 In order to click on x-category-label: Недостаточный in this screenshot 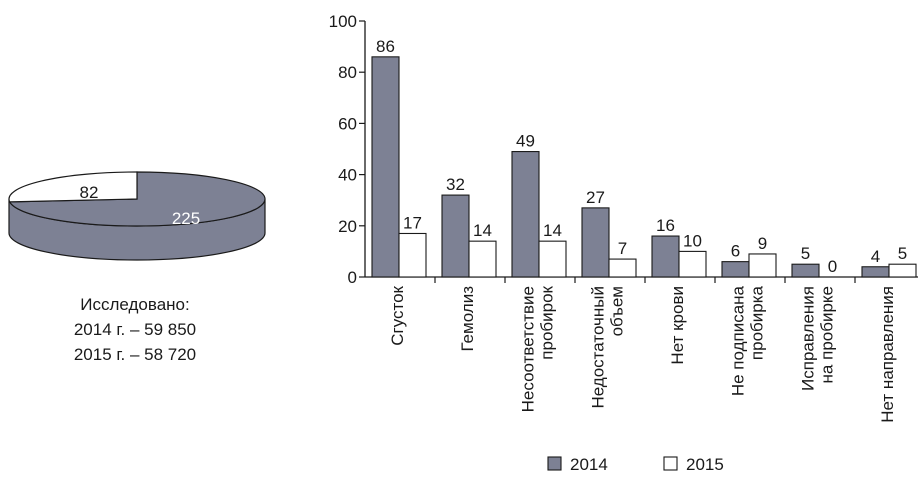, I will do `click(598, 347)`.